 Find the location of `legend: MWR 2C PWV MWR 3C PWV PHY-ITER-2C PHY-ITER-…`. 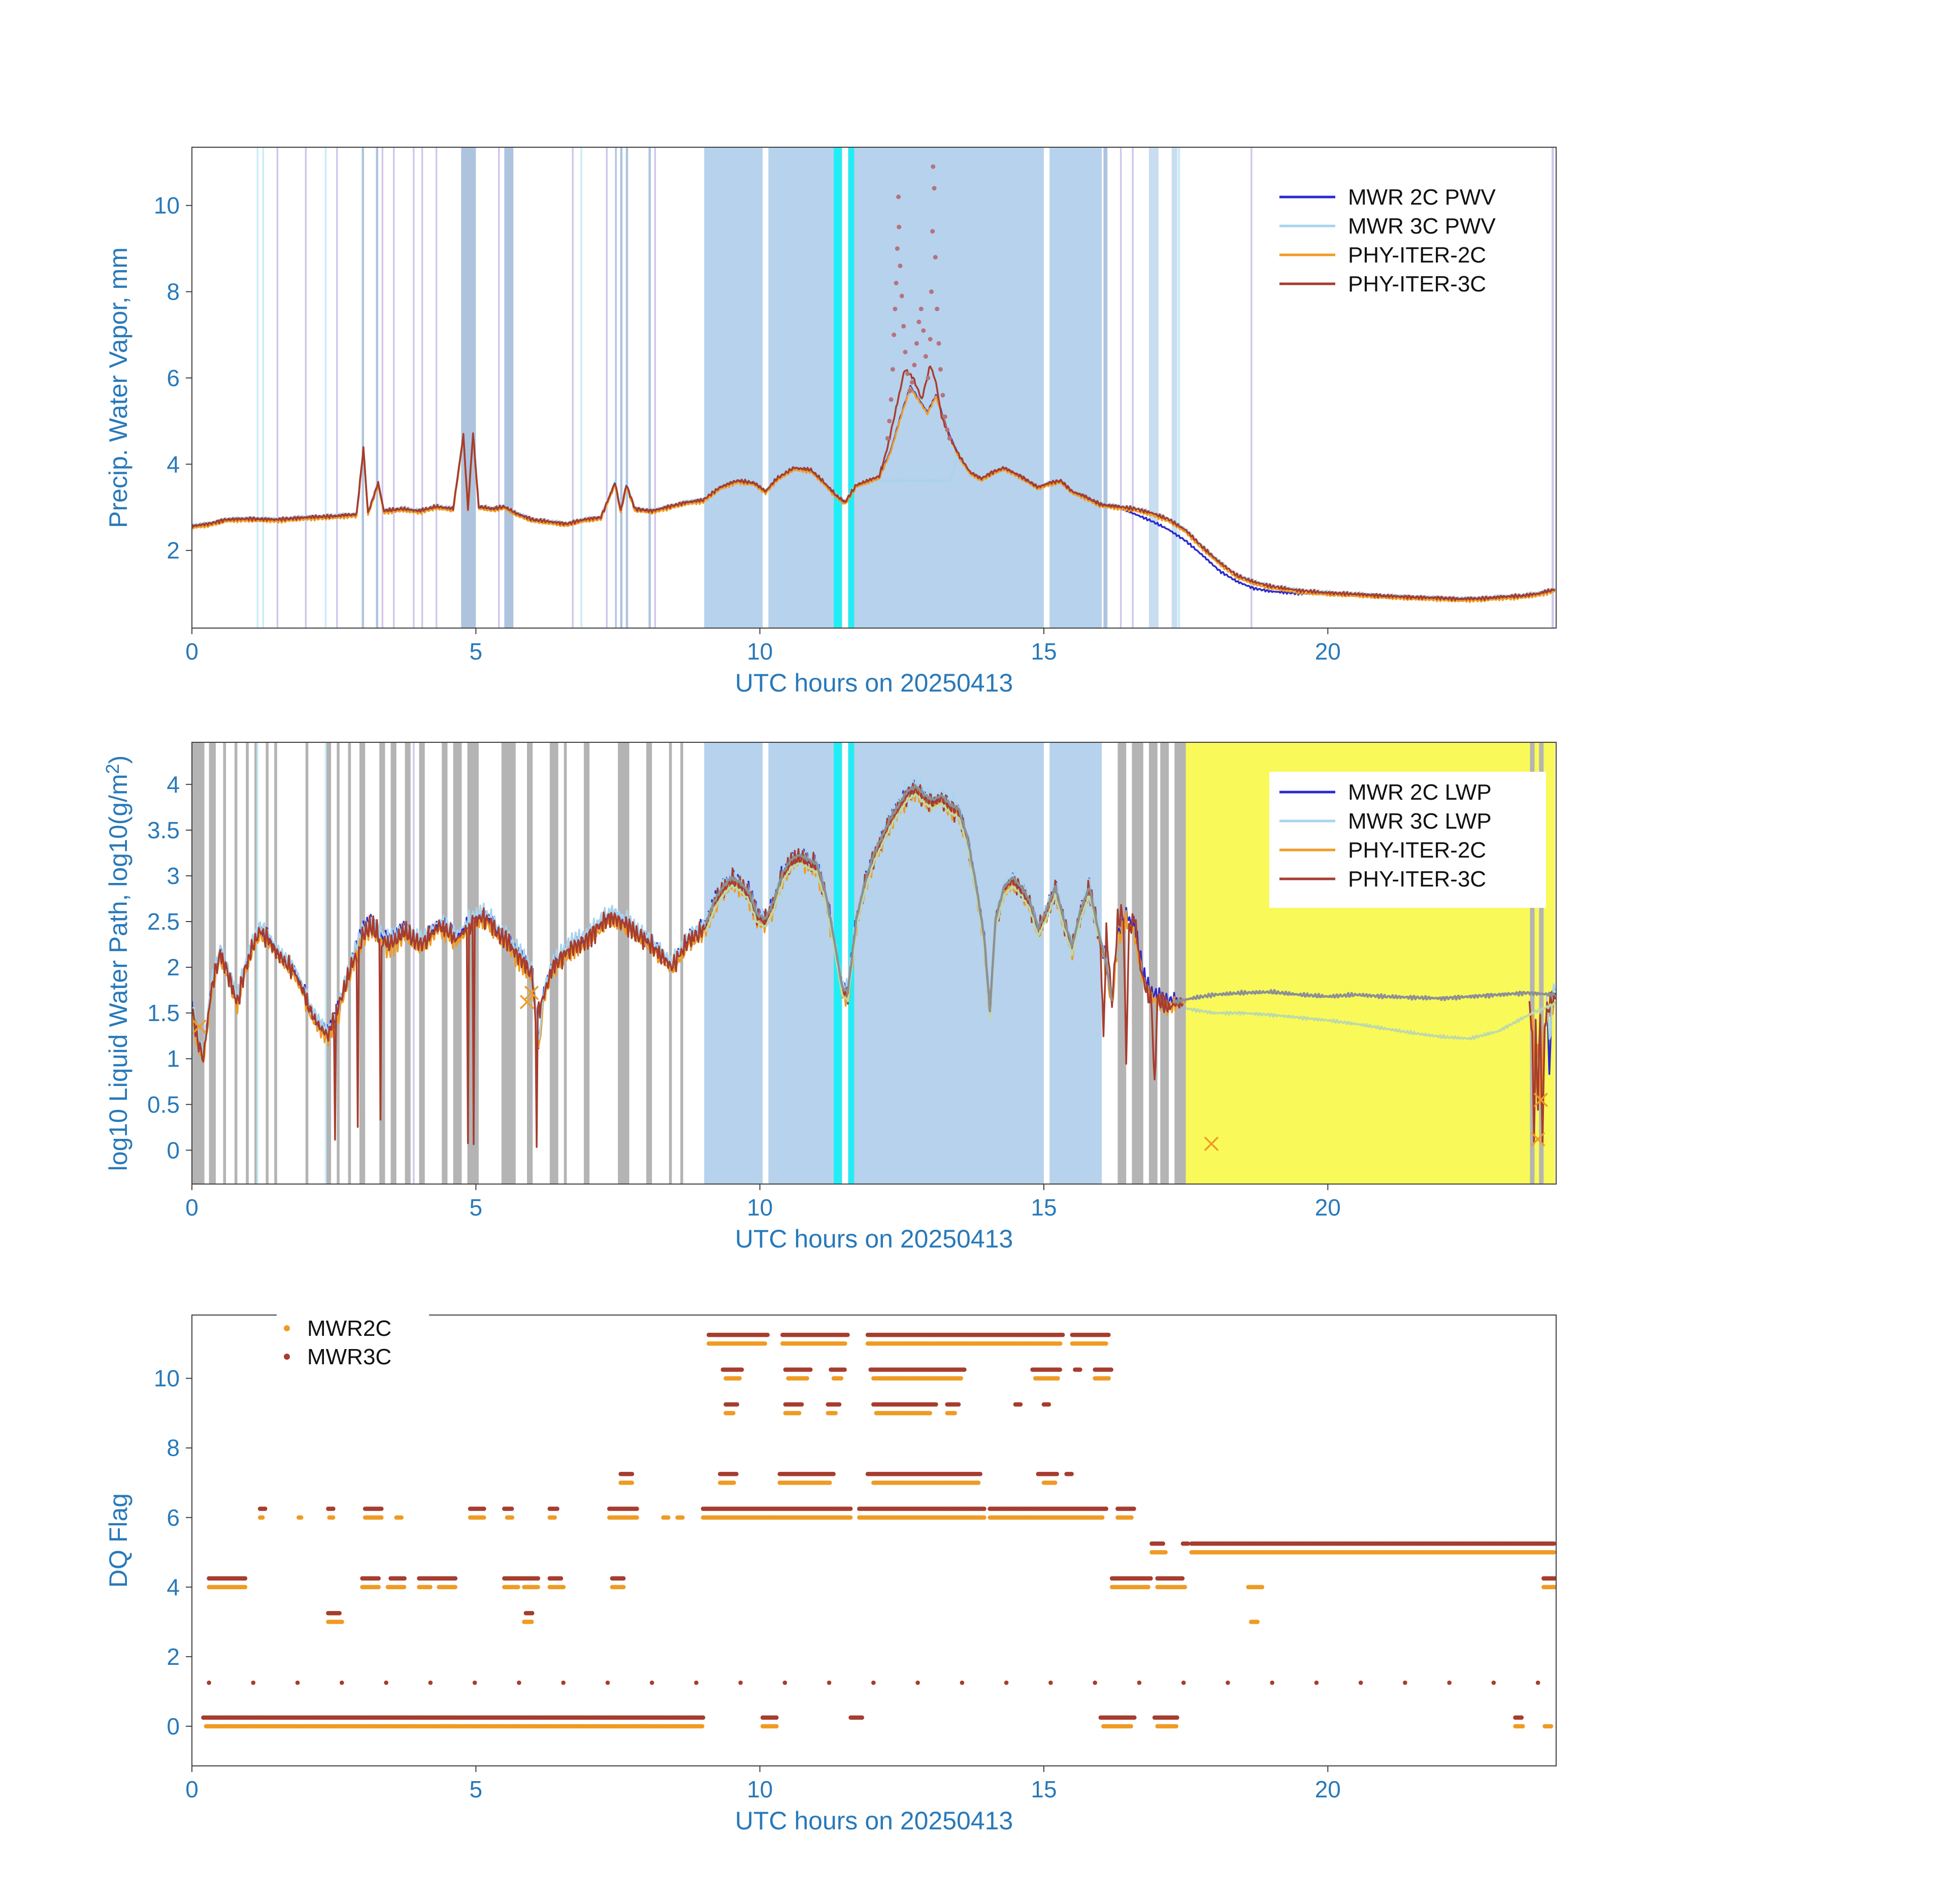

legend: MWR 2C PWV MWR 3C PWV PHY-ITER-2C PHY-ITER-… is located at coordinates (1407, 245).